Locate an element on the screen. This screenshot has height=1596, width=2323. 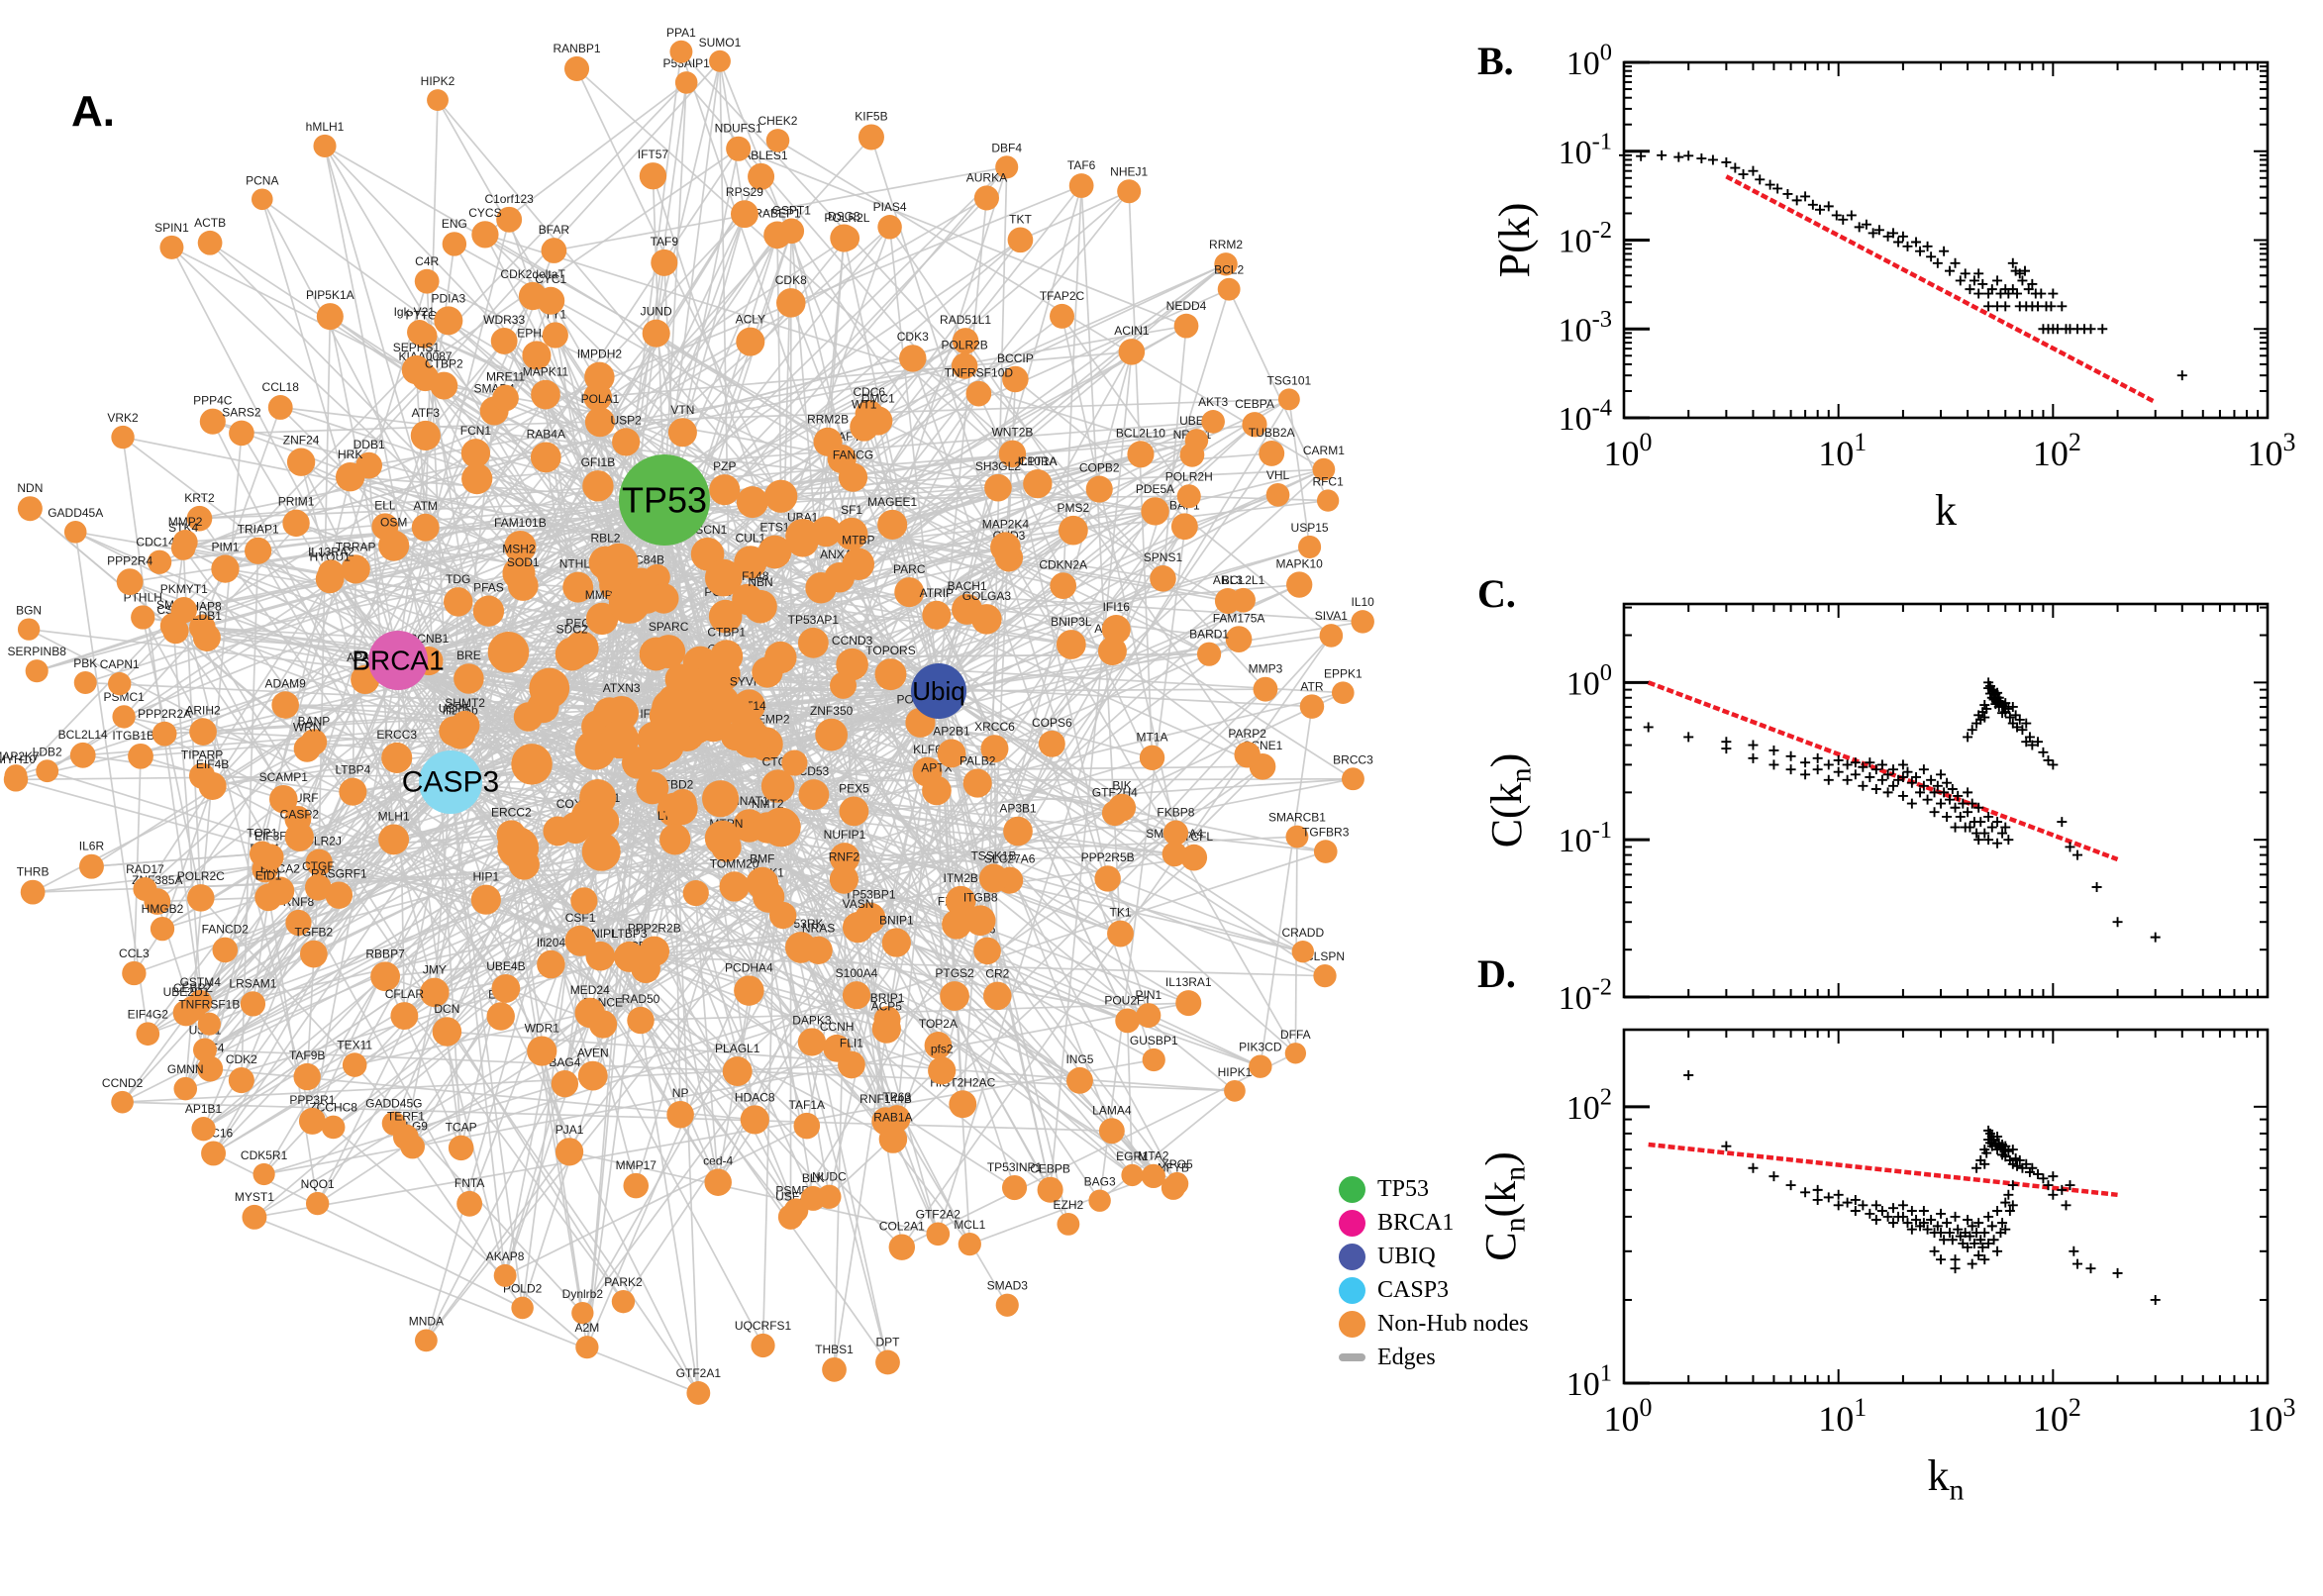
network-node-label: TOP2A is located at coordinates (938, 1024).